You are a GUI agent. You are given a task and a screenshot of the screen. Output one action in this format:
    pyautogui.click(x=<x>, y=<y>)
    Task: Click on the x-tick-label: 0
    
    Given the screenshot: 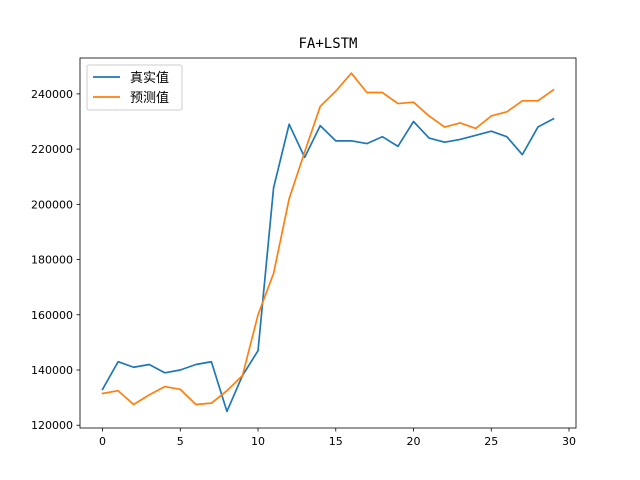 What is the action you would take?
    pyautogui.click(x=102, y=441)
    